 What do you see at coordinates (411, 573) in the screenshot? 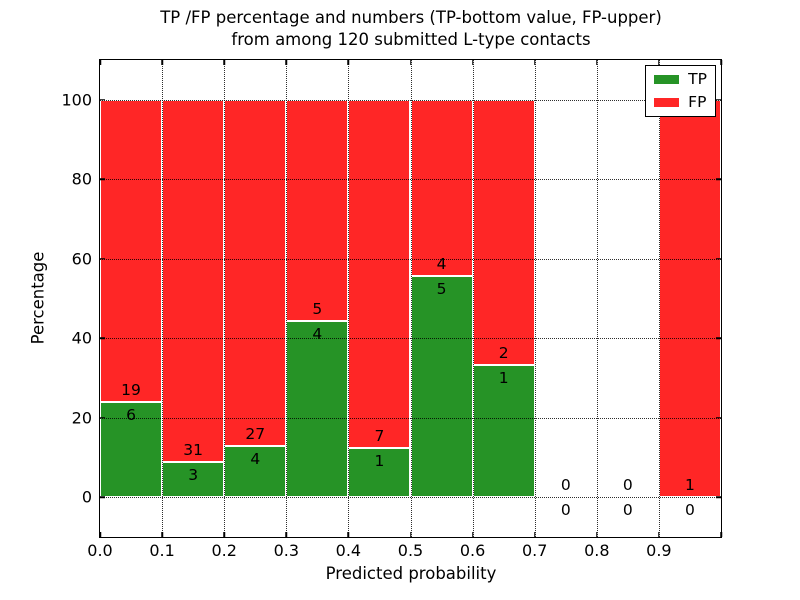
I see `x-axis-label: Predicted probability` at bounding box center [411, 573].